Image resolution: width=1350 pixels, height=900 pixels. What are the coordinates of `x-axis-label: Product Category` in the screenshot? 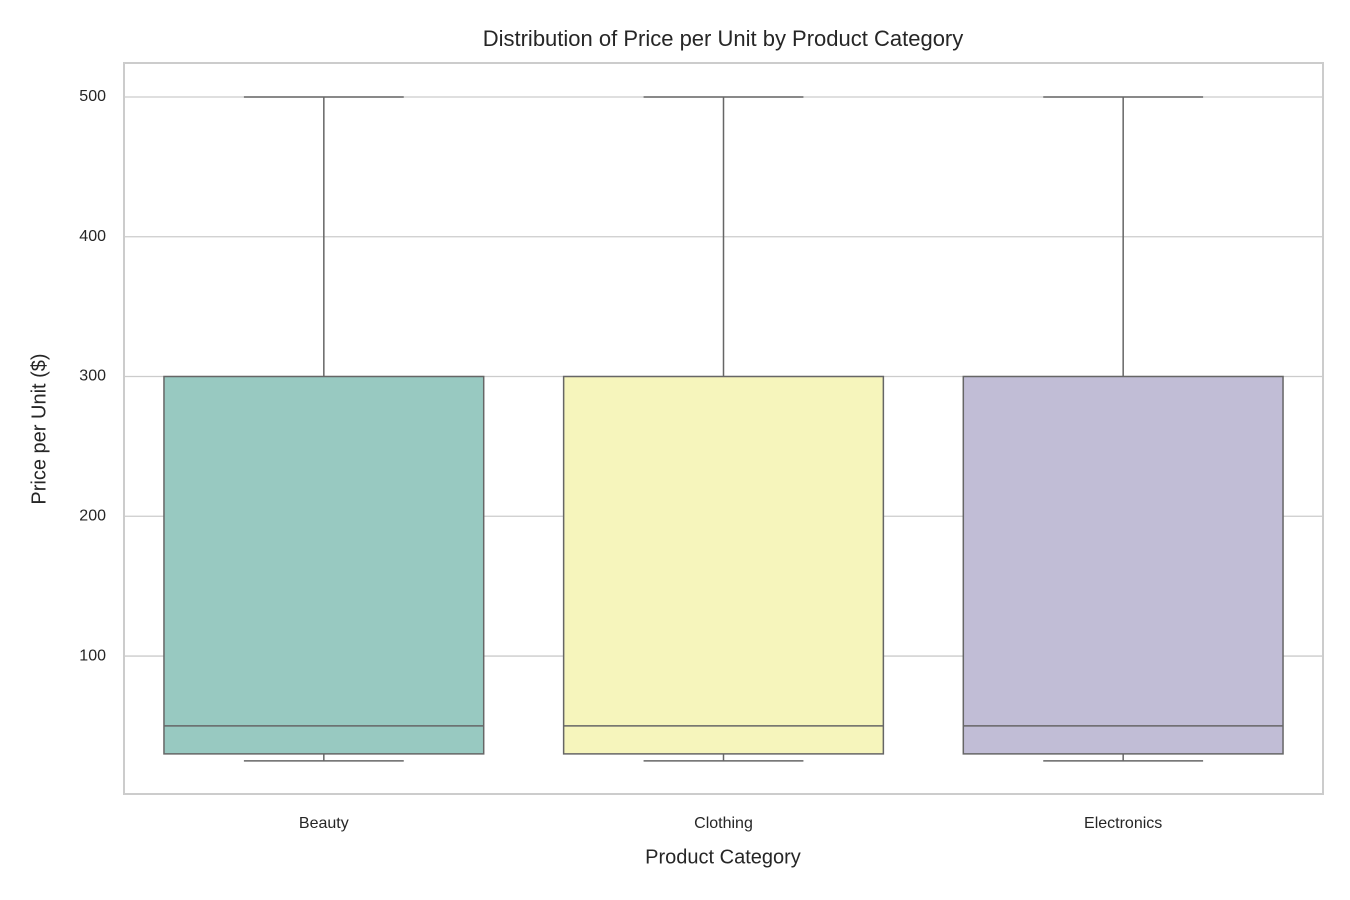 It's located at (723, 857).